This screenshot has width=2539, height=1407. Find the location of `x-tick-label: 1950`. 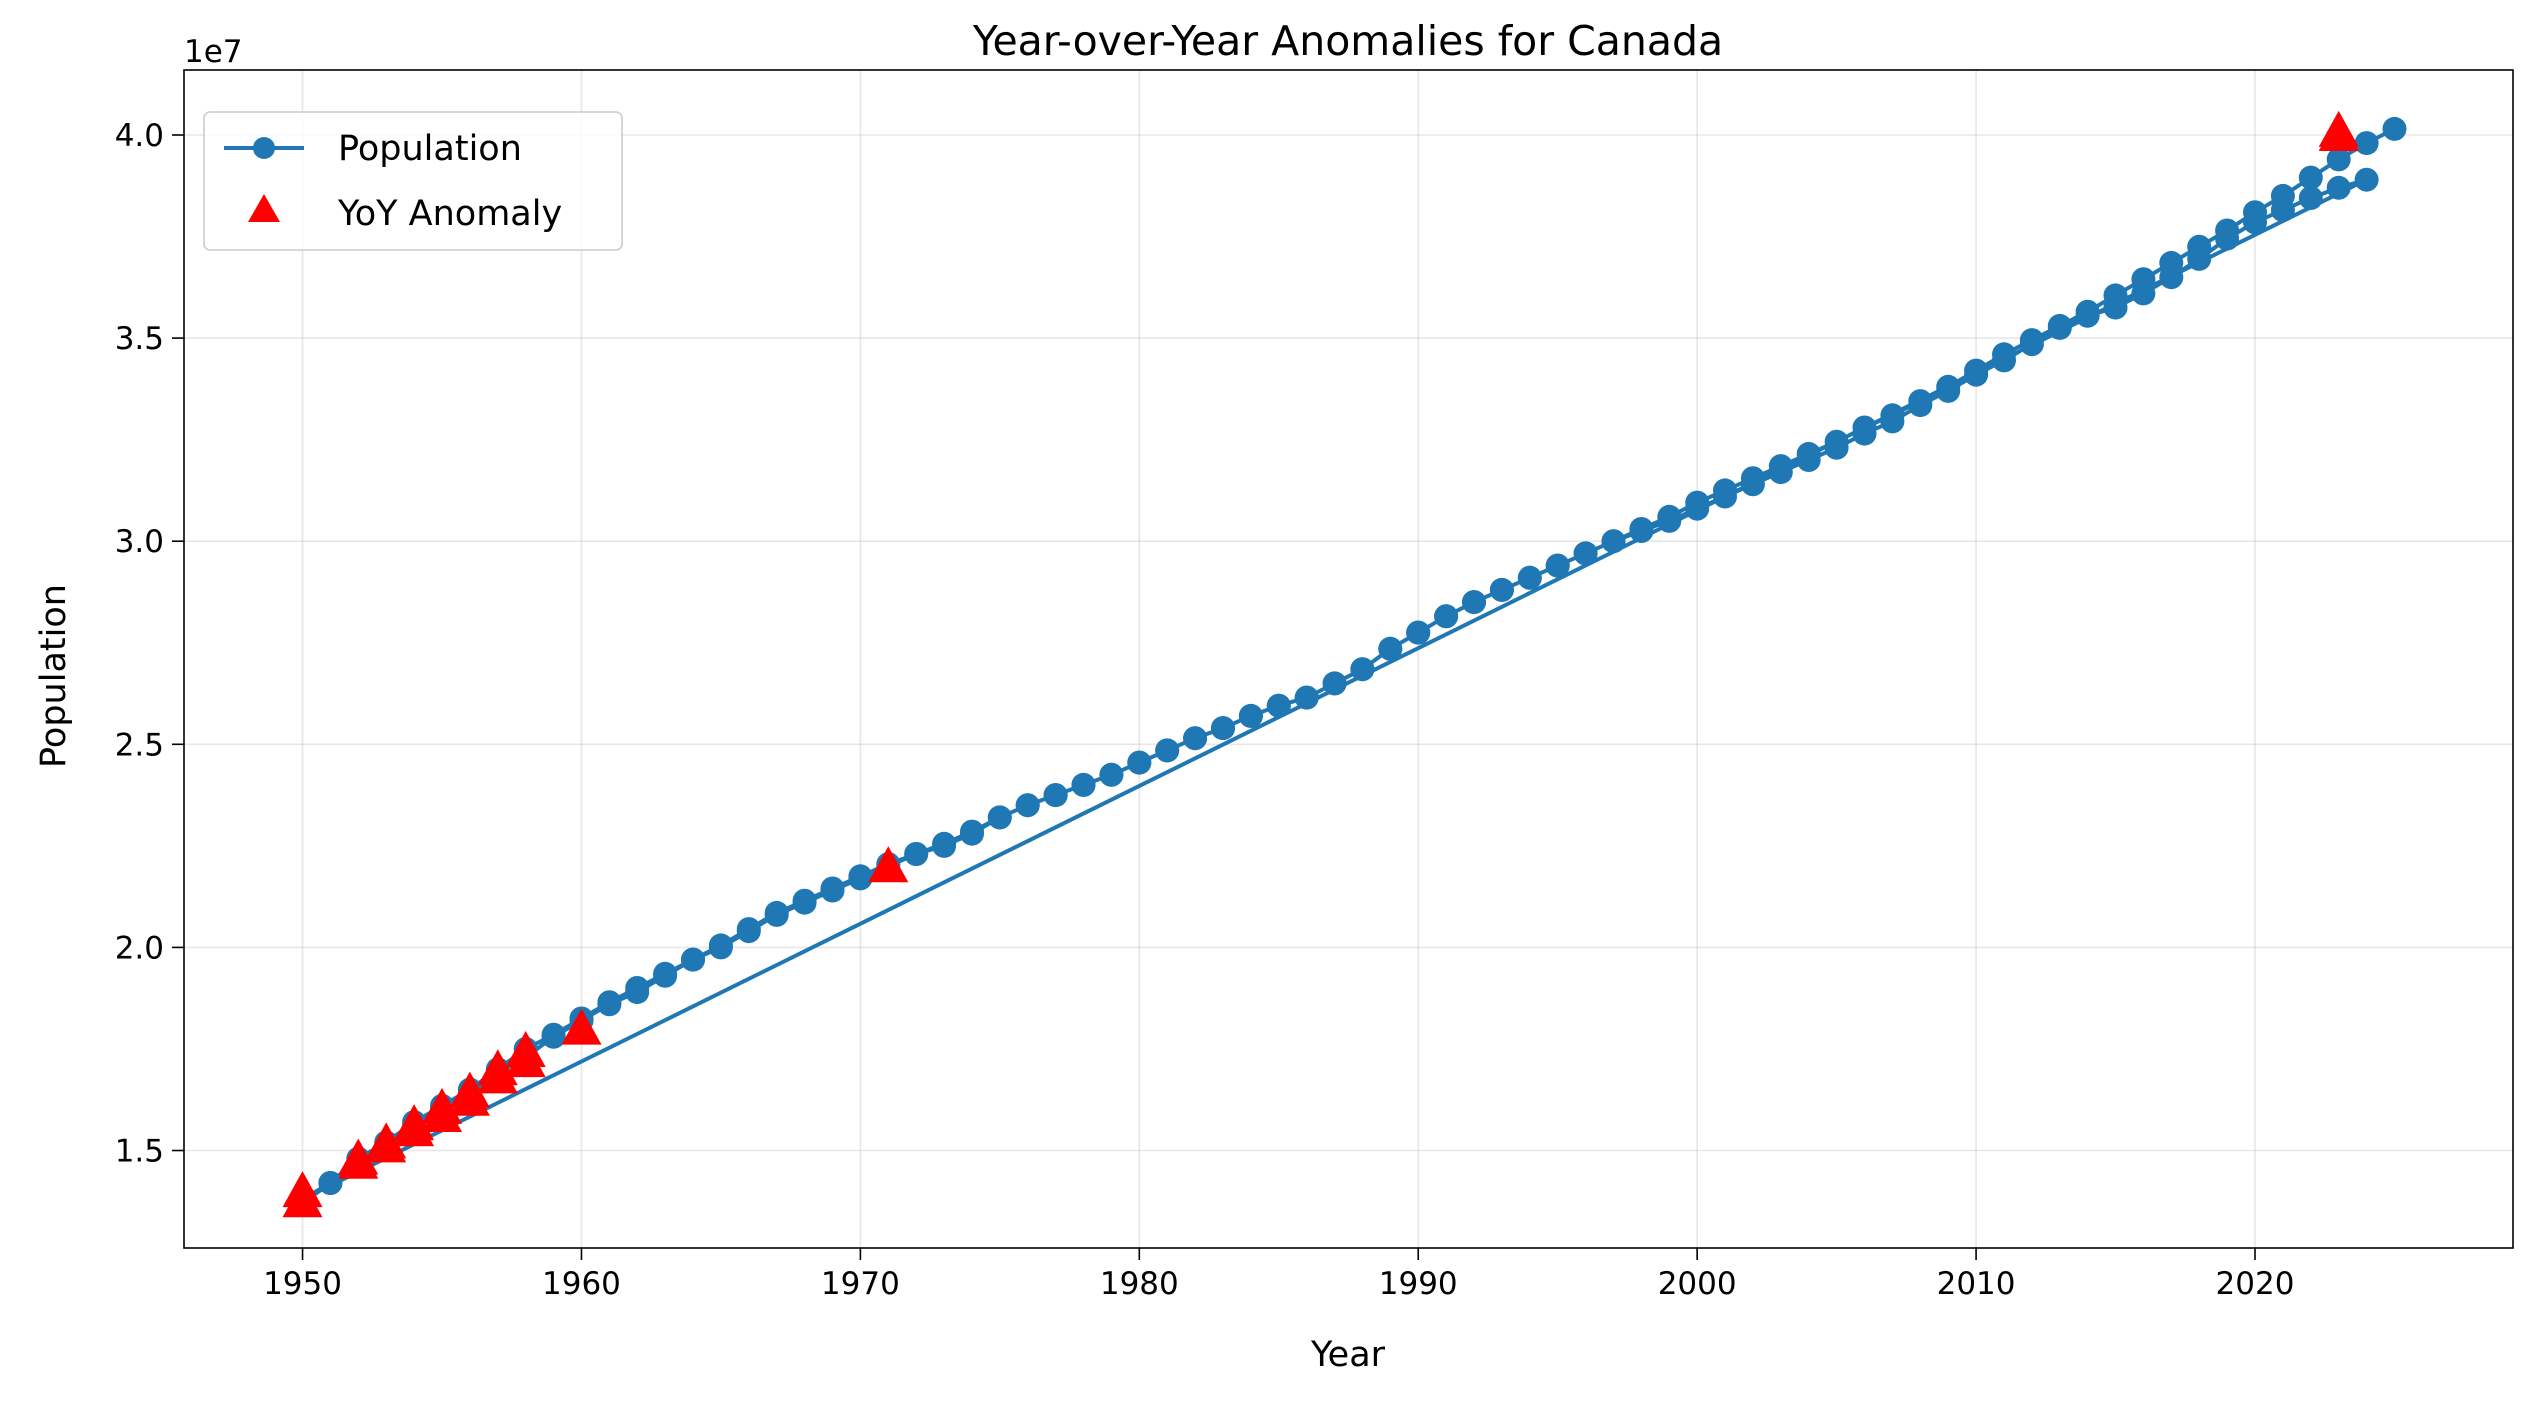

x-tick-label: 1950 is located at coordinates (302, 1284).